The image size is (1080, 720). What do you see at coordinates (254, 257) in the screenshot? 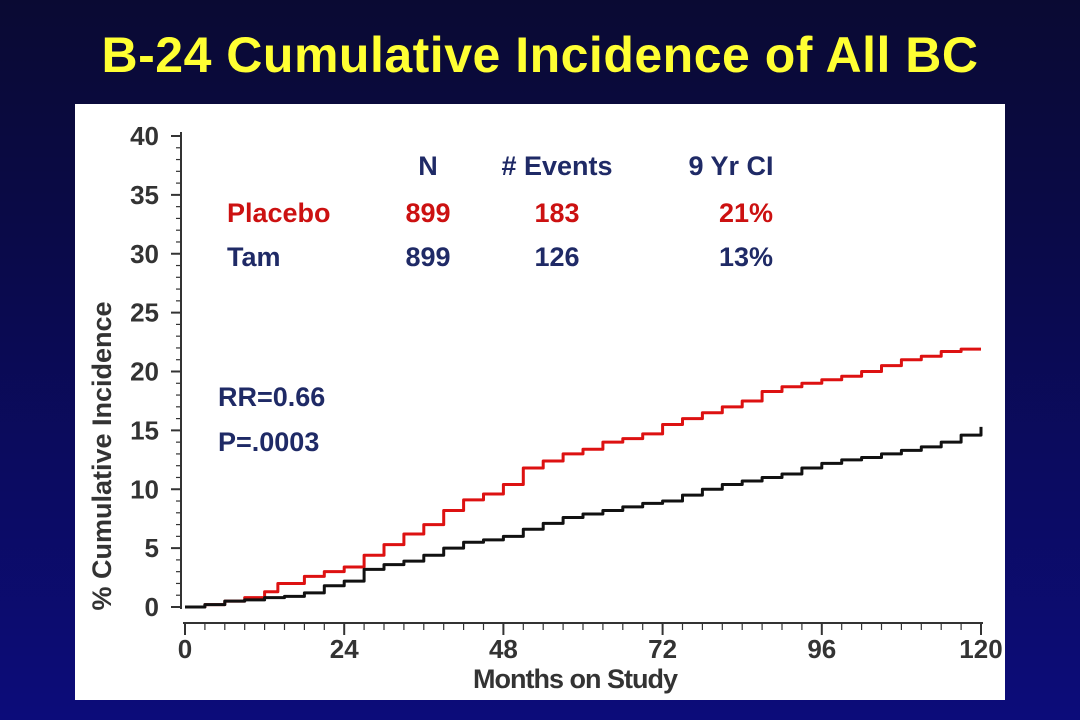
I see `row-tam-label: Tam` at bounding box center [254, 257].